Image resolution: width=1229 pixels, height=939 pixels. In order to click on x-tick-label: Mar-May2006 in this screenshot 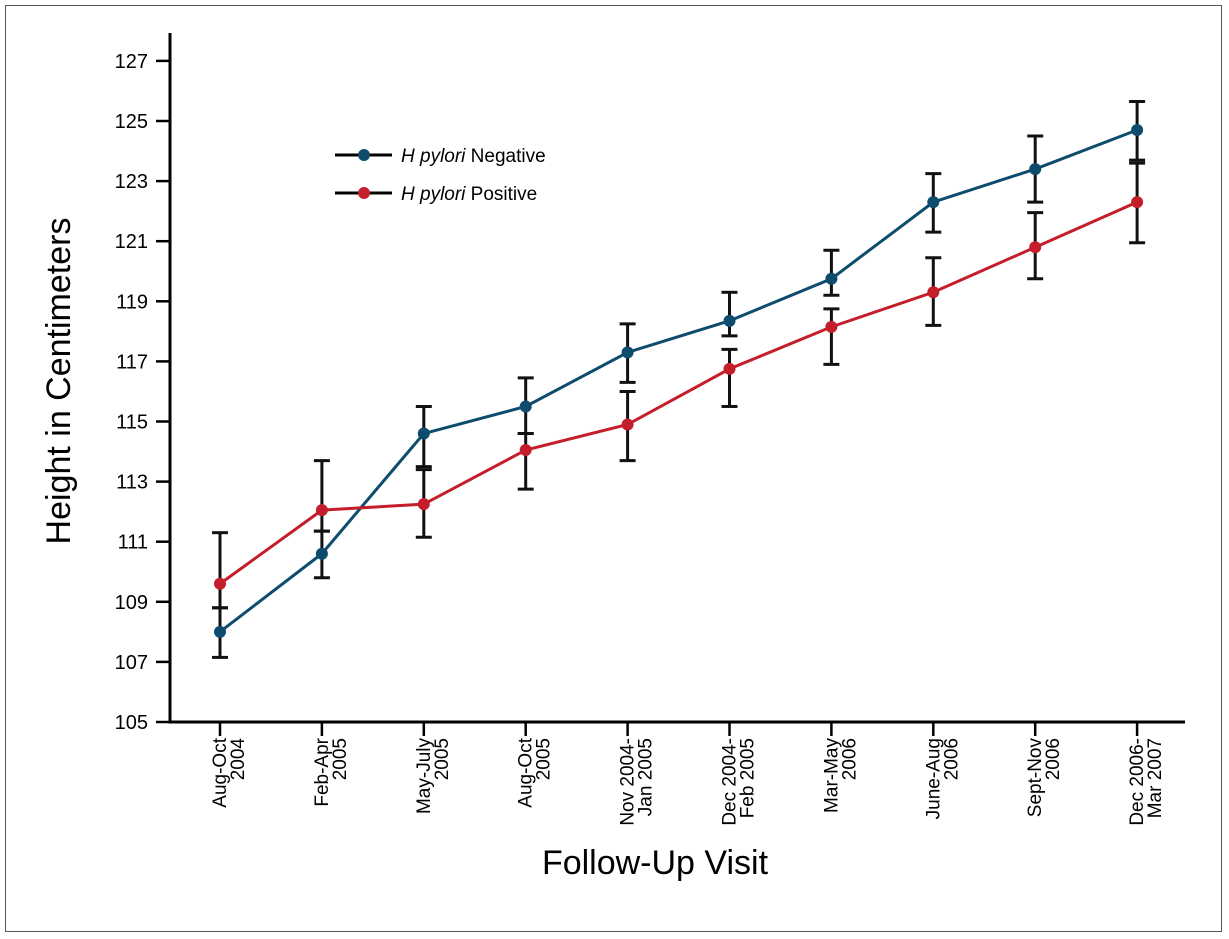, I will do `click(840, 775)`.